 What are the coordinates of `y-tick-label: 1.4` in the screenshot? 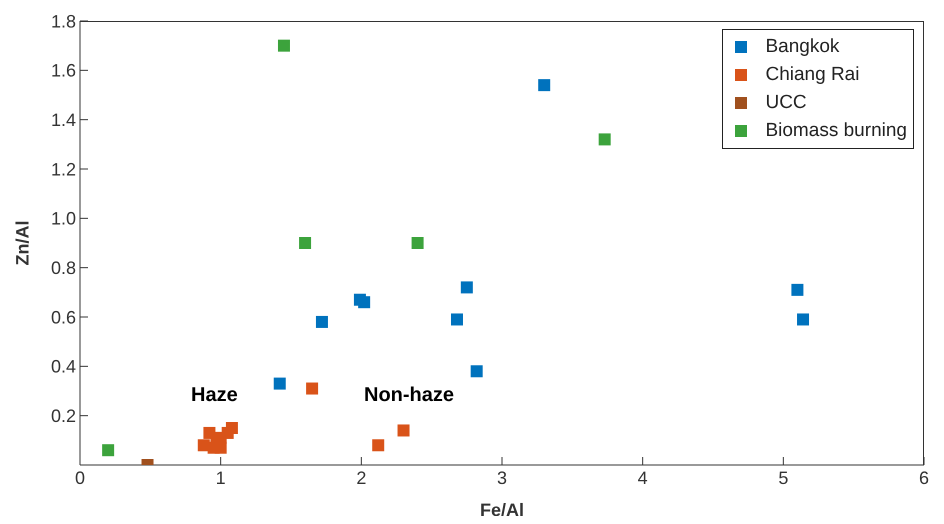 It's located at (63, 120).